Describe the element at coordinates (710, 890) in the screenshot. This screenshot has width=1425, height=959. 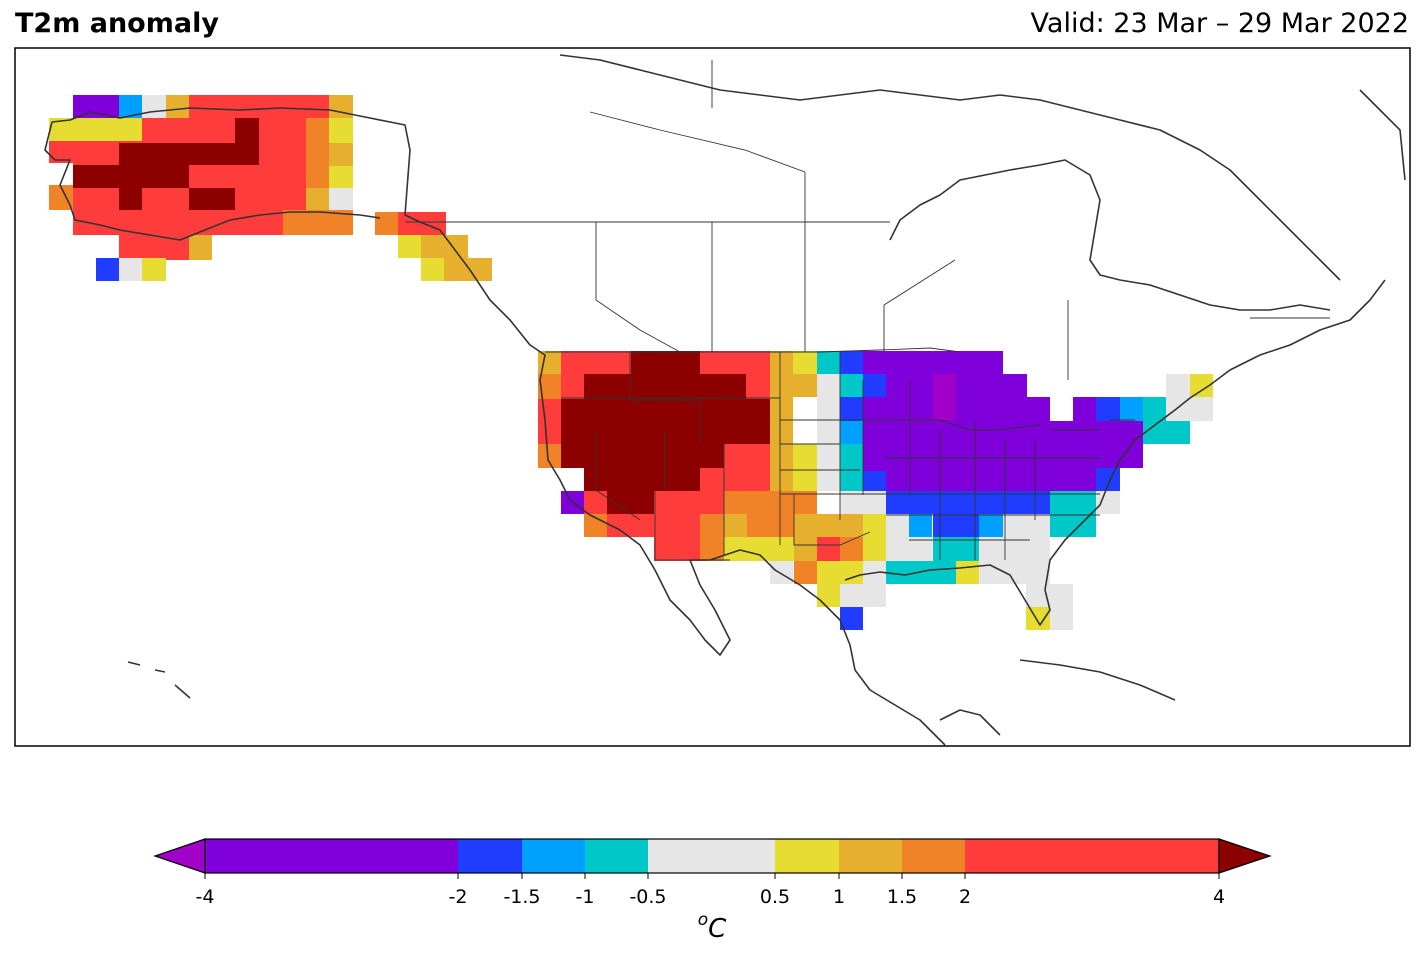
I see `colorbar-ticks: -4 -2 -1.5 -1 -0.5 0.5 1 1.5 2 4` at that location.